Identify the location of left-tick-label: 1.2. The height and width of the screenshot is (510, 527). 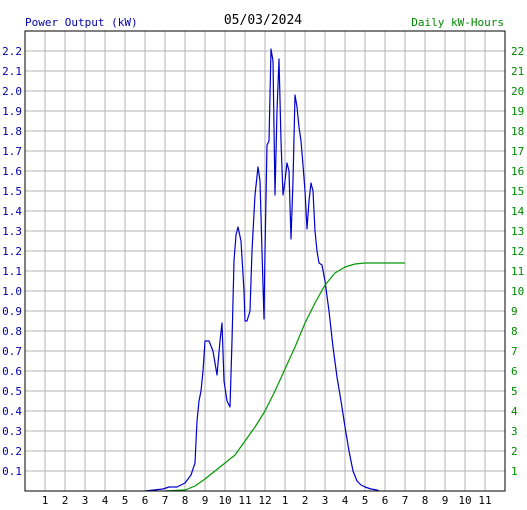
(12, 251).